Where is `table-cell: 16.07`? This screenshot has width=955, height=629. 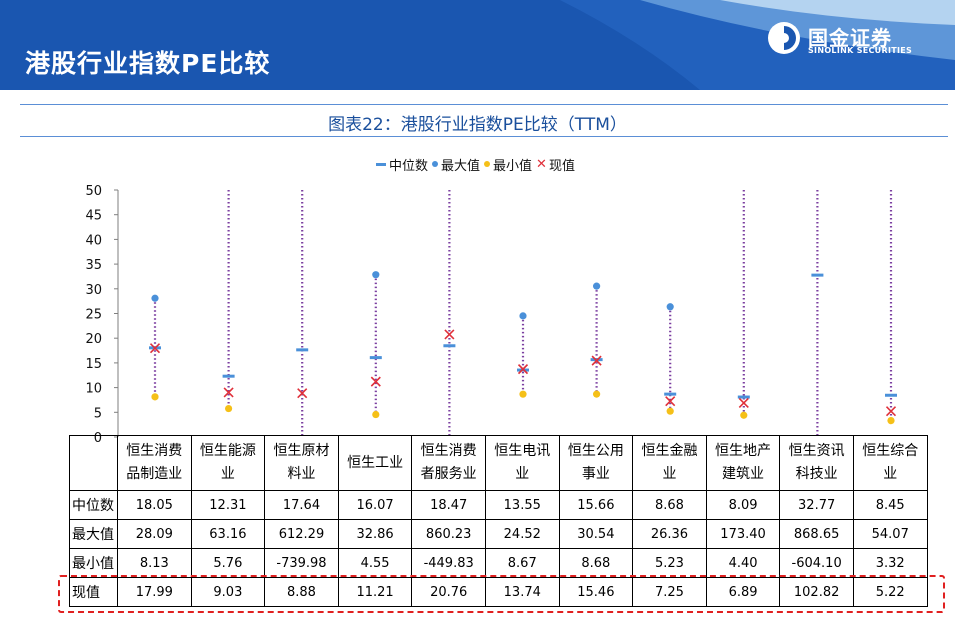
table-cell: 16.07 is located at coordinates (375, 505).